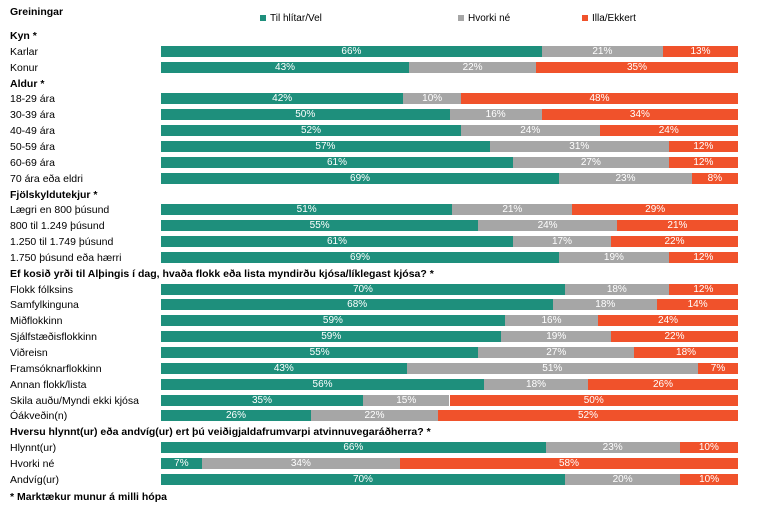 This screenshot has width=764, height=519. I want to click on bar-segment: 10%, so click(432, 99).